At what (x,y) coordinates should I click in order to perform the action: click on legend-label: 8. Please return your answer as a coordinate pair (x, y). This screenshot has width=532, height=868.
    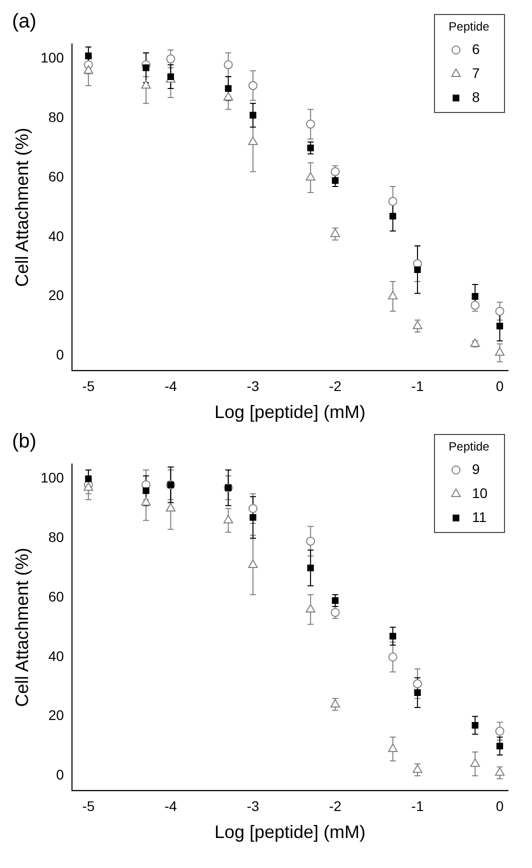
    Looking at the image, I should click on (476, 96).